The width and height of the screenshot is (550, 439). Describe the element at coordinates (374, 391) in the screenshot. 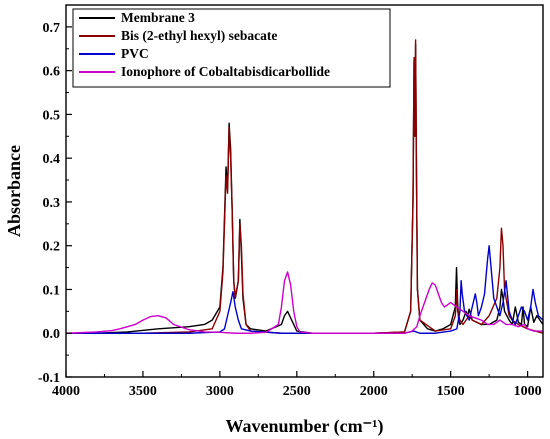

I see `x-tick-label: 2000` at that location.